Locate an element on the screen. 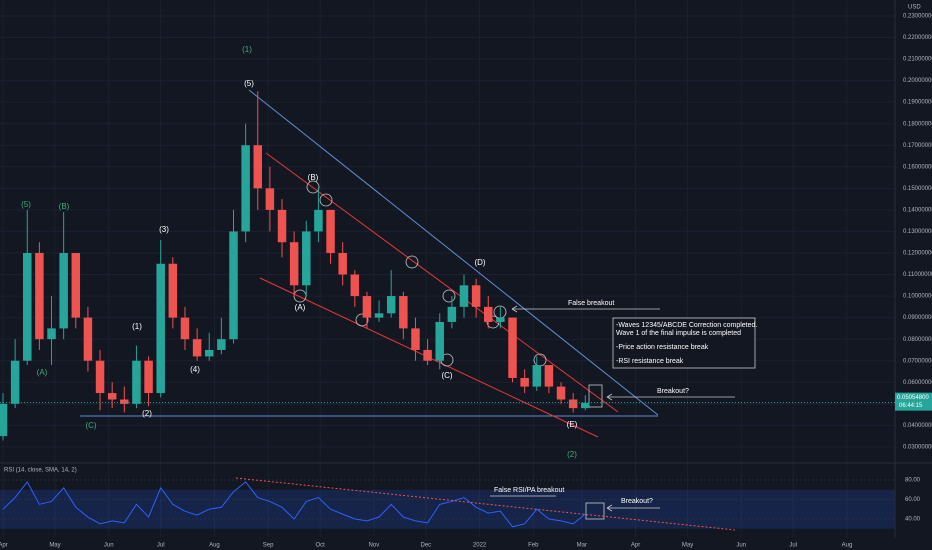 The height and width of the screenshot is (550, 932). x-tick-label: Mar is located at coordinates (582, 546).